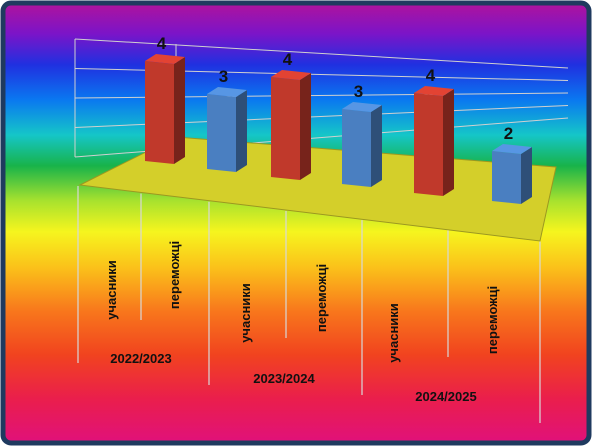  Describe the element at coordinates (445, 396) in the screenshot. I see `group-label: 2024/2025` at that location.